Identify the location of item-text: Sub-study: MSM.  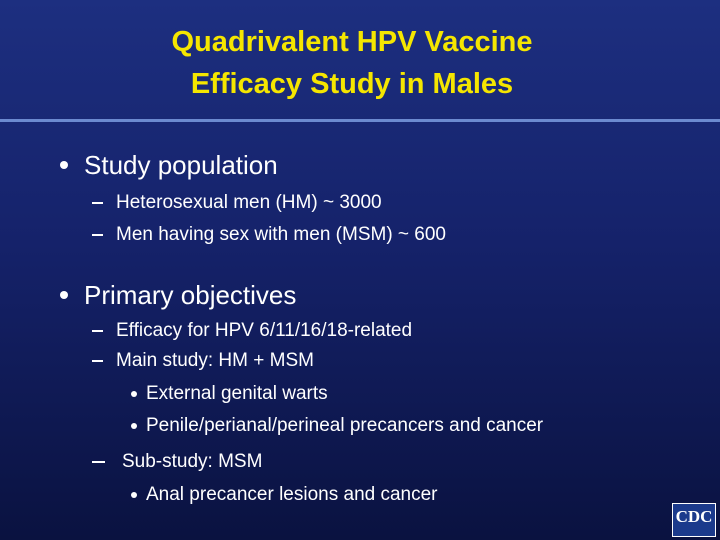
(192, 461).